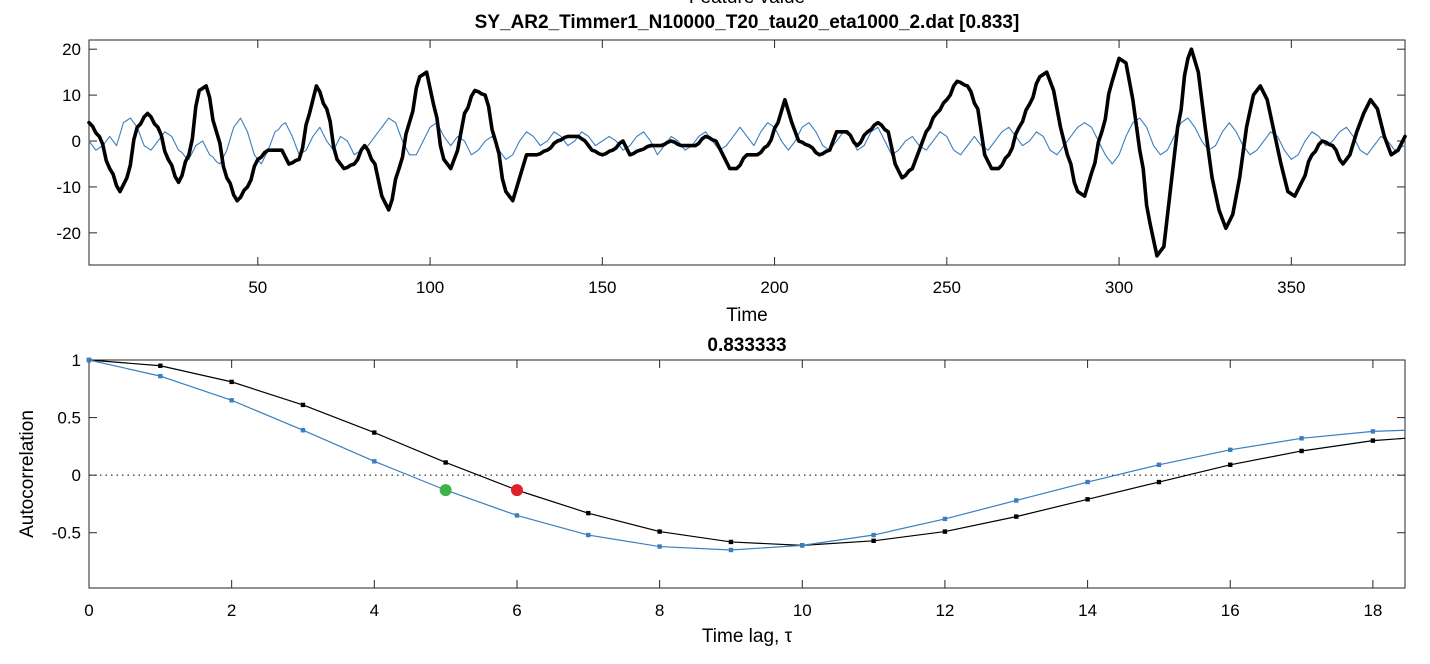 The height and width of the screenshot is (664, 1430). I want to click on bottom-x-tick-label: 2, so click(231, 610).